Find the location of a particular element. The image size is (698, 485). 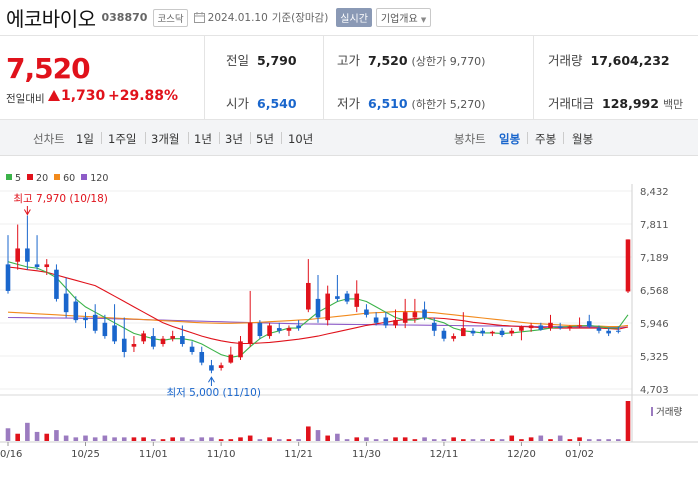

change-percent: +29.88% is located at coordinates (143, 96).